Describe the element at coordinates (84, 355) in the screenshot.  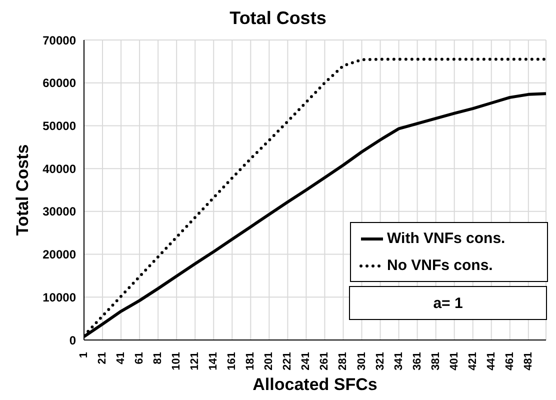
I see `x-tick-label: 1` at that location.